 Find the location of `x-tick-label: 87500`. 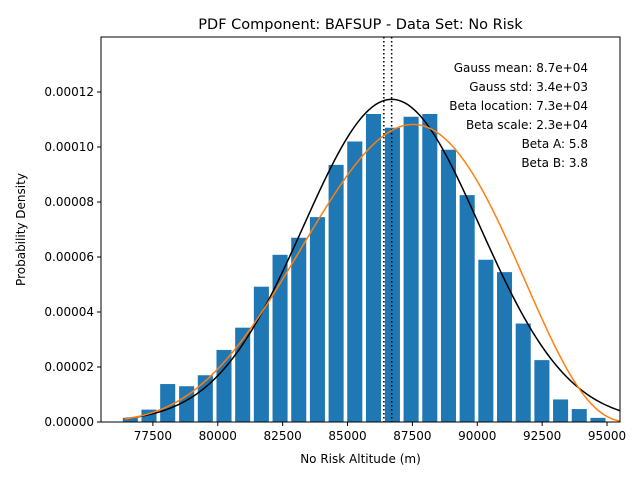

x-tick-label: 87500 is located at coordinates (412, 436).